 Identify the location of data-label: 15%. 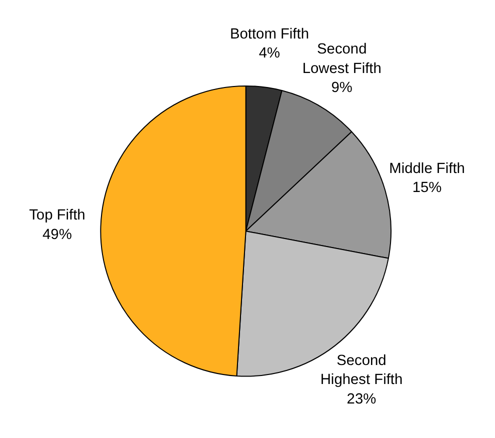
(427, 188).